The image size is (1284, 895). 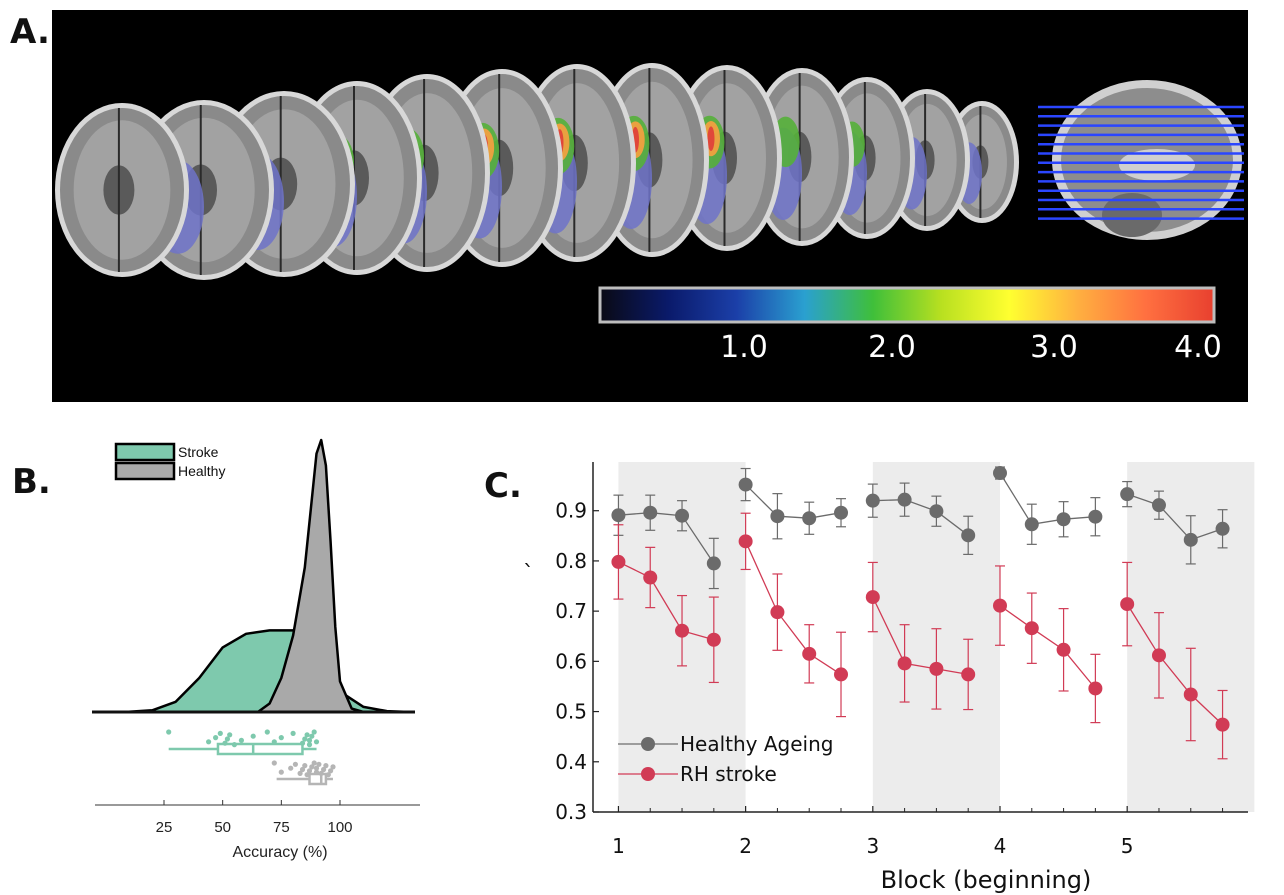 What do you see at coordinates (30, 32) in the screenshot?
I see `panel-label-a: A.` at bounding box center [30, 32].